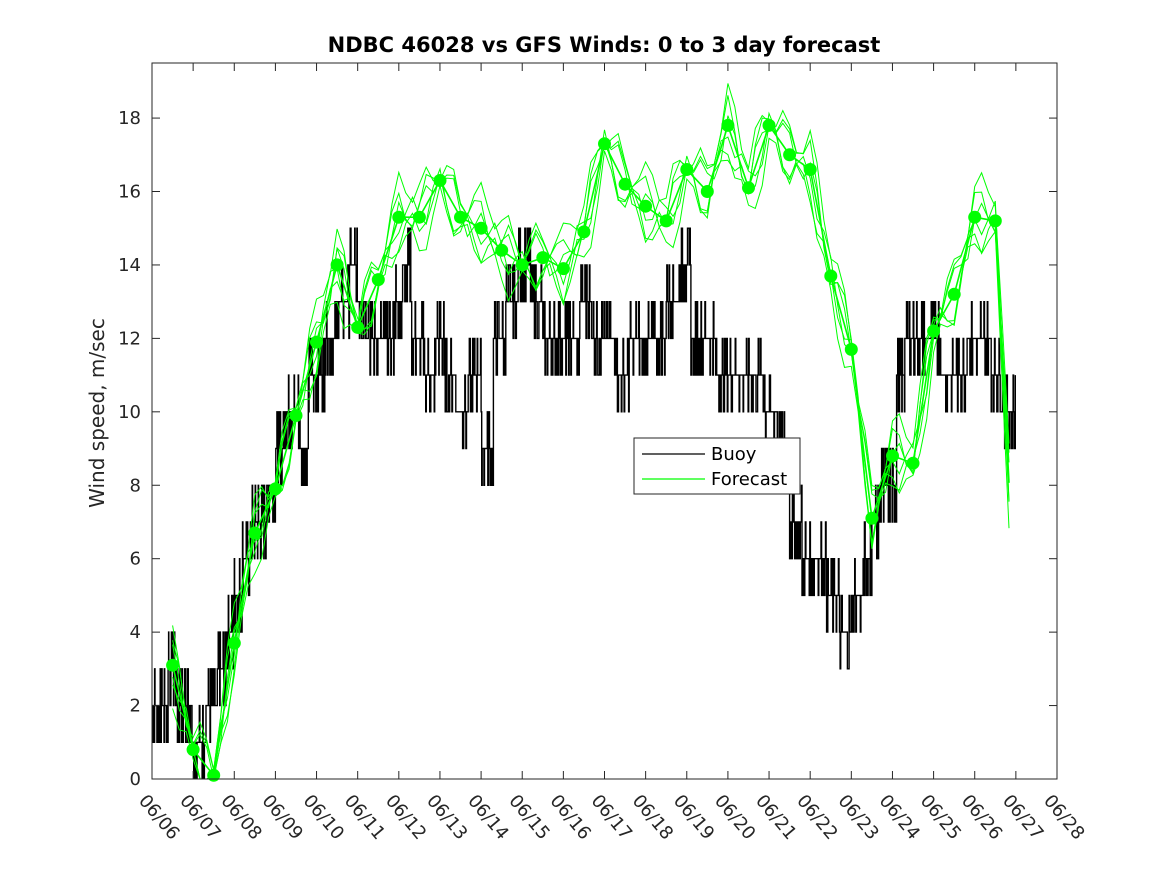 The width and height of the screenshot is (1167, 875). I want to click on legend: Buoy Forecast, so click(717, 466).